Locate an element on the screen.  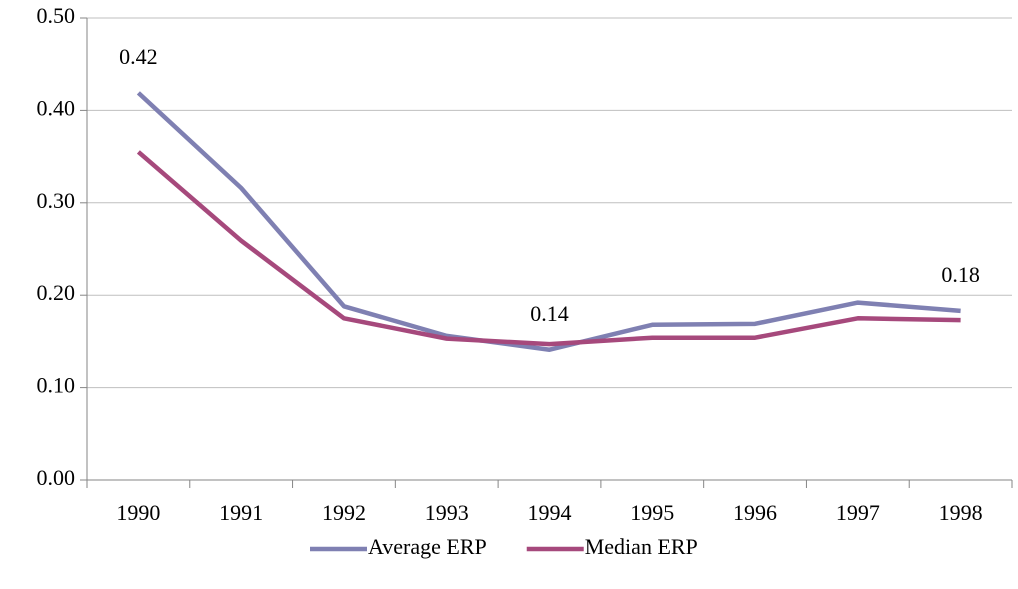
legend-label: Average ERP is located at coordinates (427, 546).